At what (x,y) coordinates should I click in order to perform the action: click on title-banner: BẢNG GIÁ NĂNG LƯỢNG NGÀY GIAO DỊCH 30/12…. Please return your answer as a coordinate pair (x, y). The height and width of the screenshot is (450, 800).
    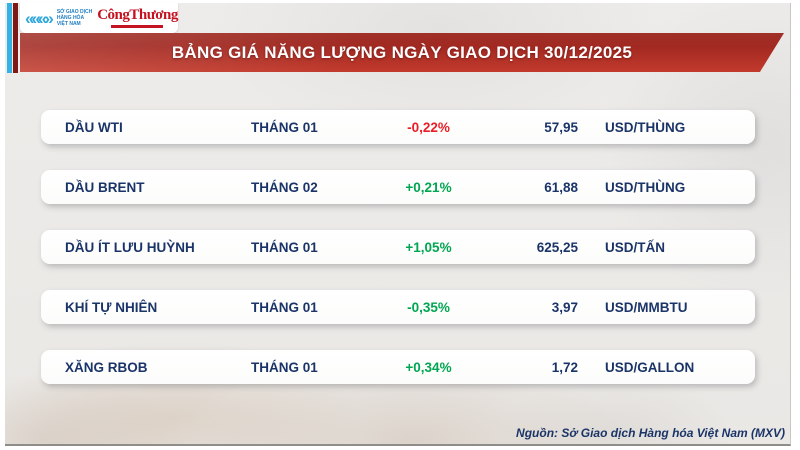
    Looking at the image, I should click on (402, 52).